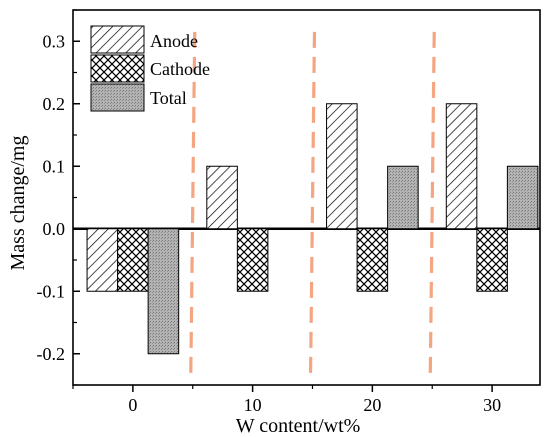 Image resolution: width=550 pixels, height=437 pixels. What do you see at coordinates (180, 69) in the screenshot?
I see `legend-label-cathode: Cathode` at bounding box center [180, 69].